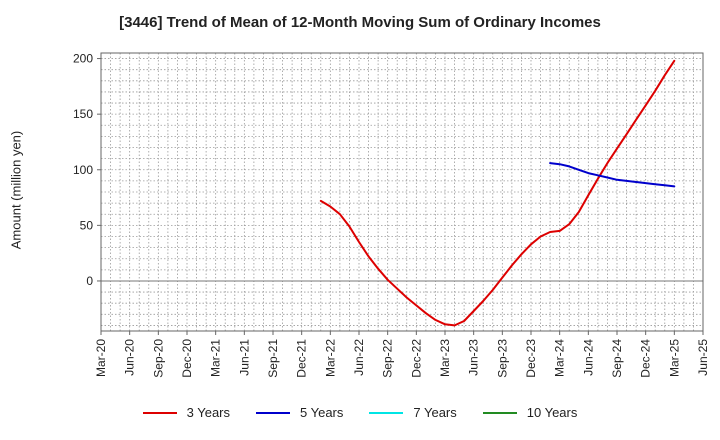  I want to click on series-line-5-years, so click(612, 175).